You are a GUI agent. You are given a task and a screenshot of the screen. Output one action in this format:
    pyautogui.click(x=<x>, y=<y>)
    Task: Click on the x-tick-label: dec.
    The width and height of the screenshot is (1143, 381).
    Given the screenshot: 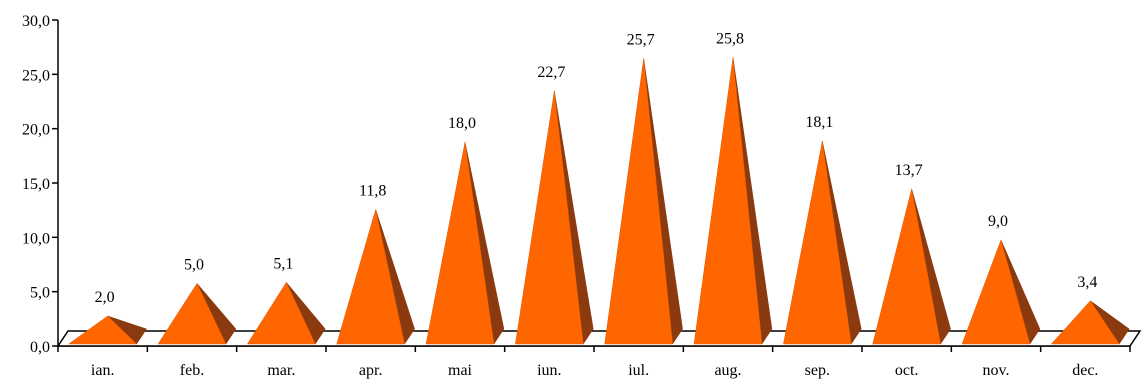 What is the action you would take?
    pyautogui.click(x=1085, y=370)
    